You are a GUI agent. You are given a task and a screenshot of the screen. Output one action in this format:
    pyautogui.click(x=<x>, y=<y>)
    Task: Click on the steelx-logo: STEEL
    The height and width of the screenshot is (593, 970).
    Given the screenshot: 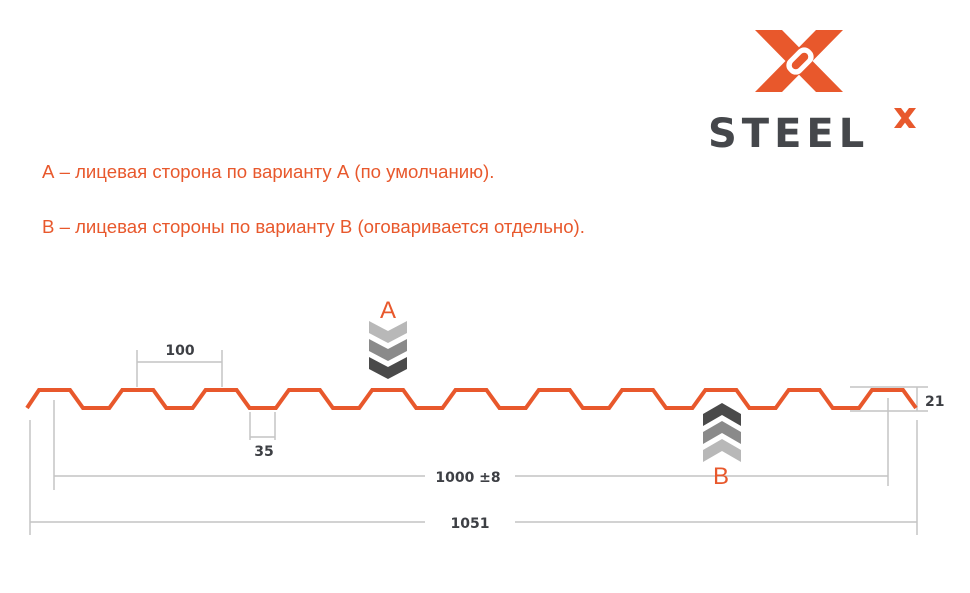 What is the action you would take?
    pyautogui.click(x=812, y=93)
    